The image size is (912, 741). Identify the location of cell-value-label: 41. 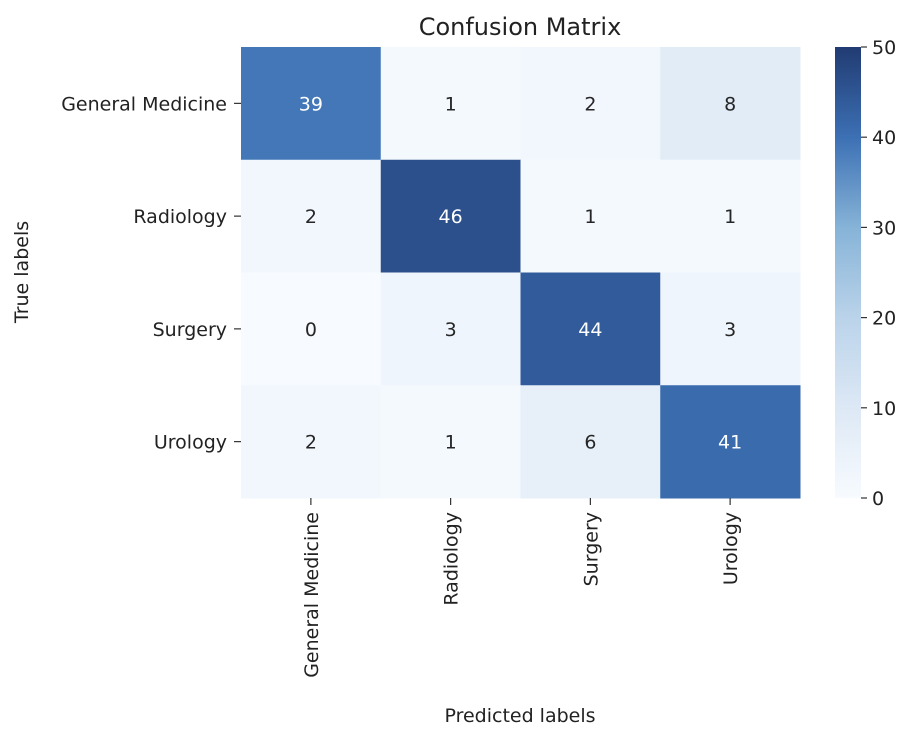
(730, 443).